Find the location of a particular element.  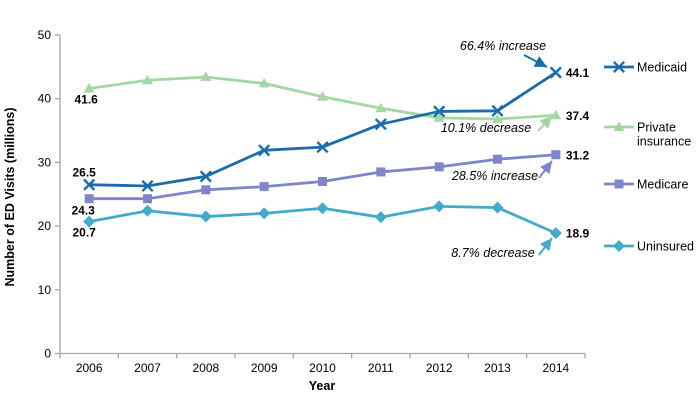

x-tick-label: 2008 is located at coordinates (205, 368).